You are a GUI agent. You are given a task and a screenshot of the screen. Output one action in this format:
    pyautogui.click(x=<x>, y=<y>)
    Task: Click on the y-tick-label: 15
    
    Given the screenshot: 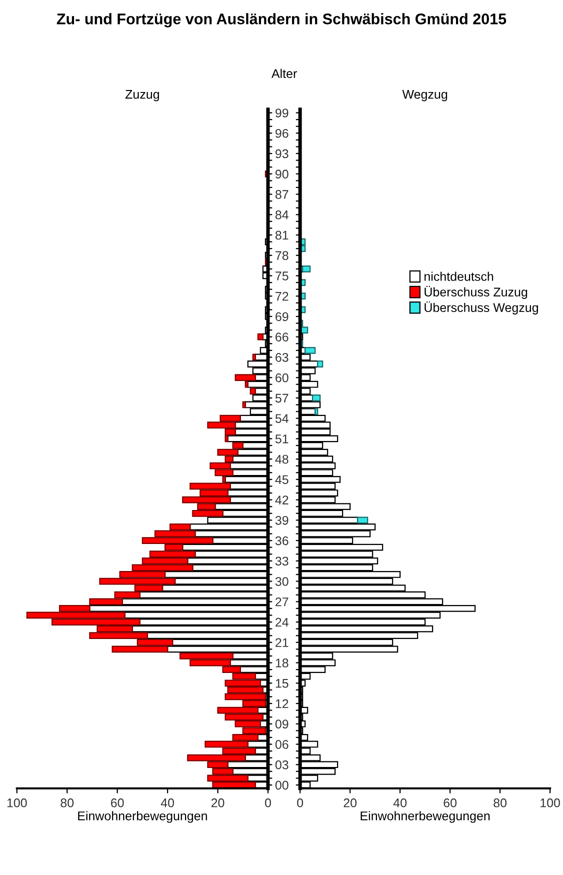 What is the action you would take?
    pyautogui.click(x=282, y=683)
    